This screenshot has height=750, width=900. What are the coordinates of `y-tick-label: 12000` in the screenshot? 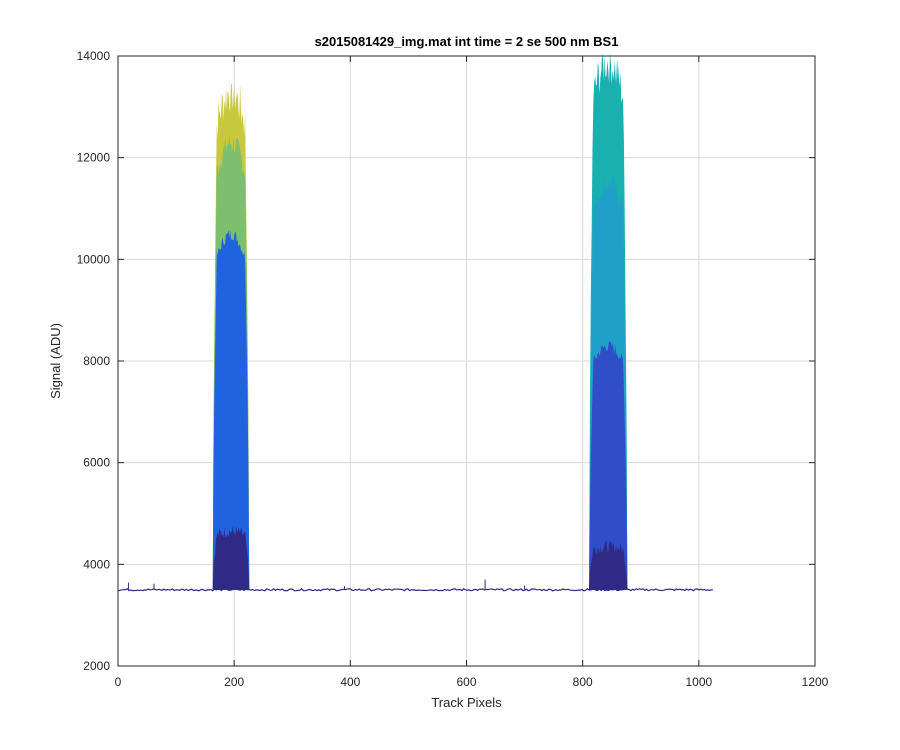 It's located at (94, 158).